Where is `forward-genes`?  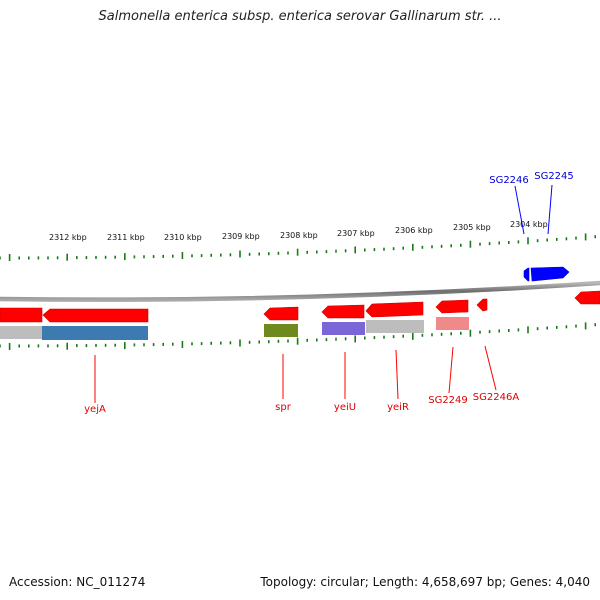 forward-genes is located at coordinates (546, 274).